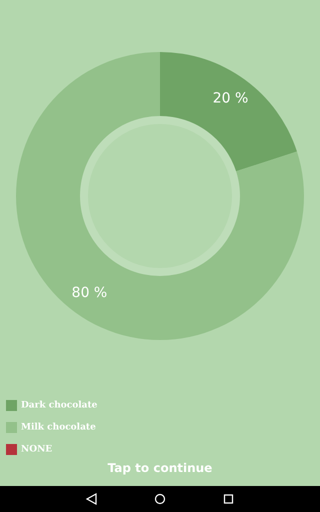 The width and height of the screenshot is (320, 512). I want to click on data-label: 20 %, so click(230, 98).